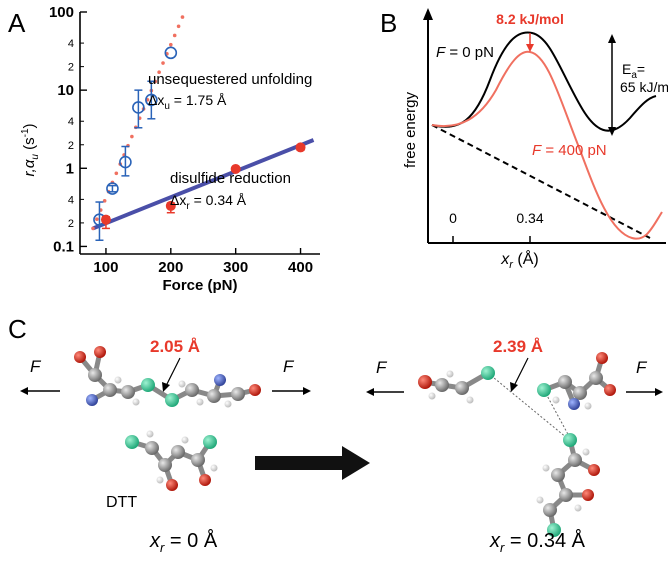 The width and height of the screenshot is (668, 565). What do you see at coordinates (370, 392) in the screenshot?
I see `c-force-arrow-right-1-head` at bounding box center [370, 392].